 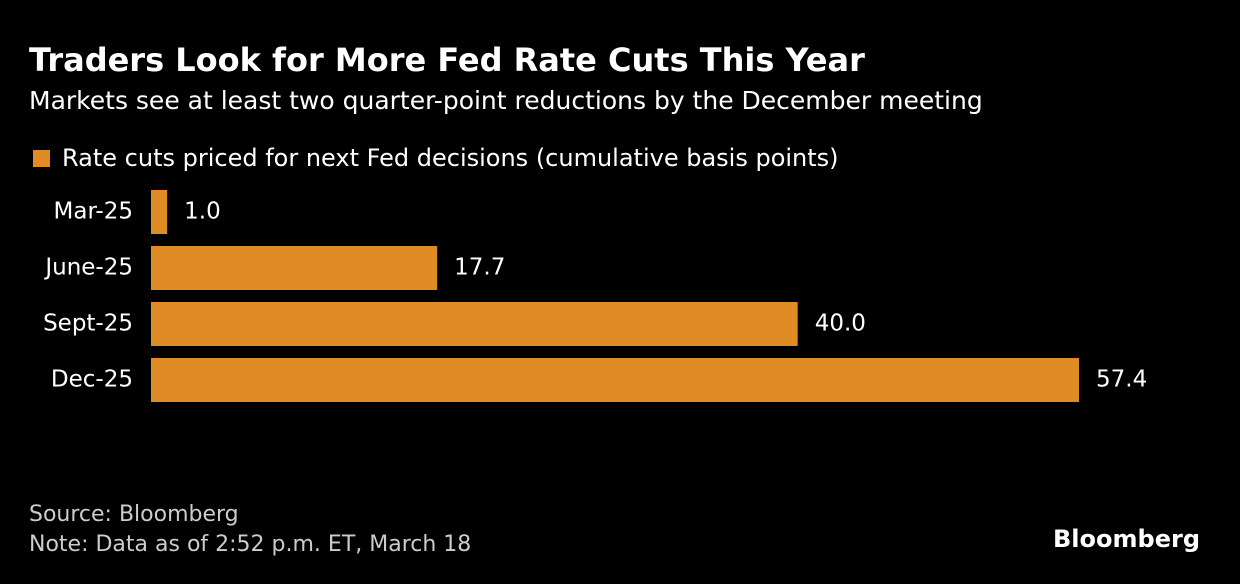 I want to click on y-tick-label: Mar-25, so click(x=94, y=212).